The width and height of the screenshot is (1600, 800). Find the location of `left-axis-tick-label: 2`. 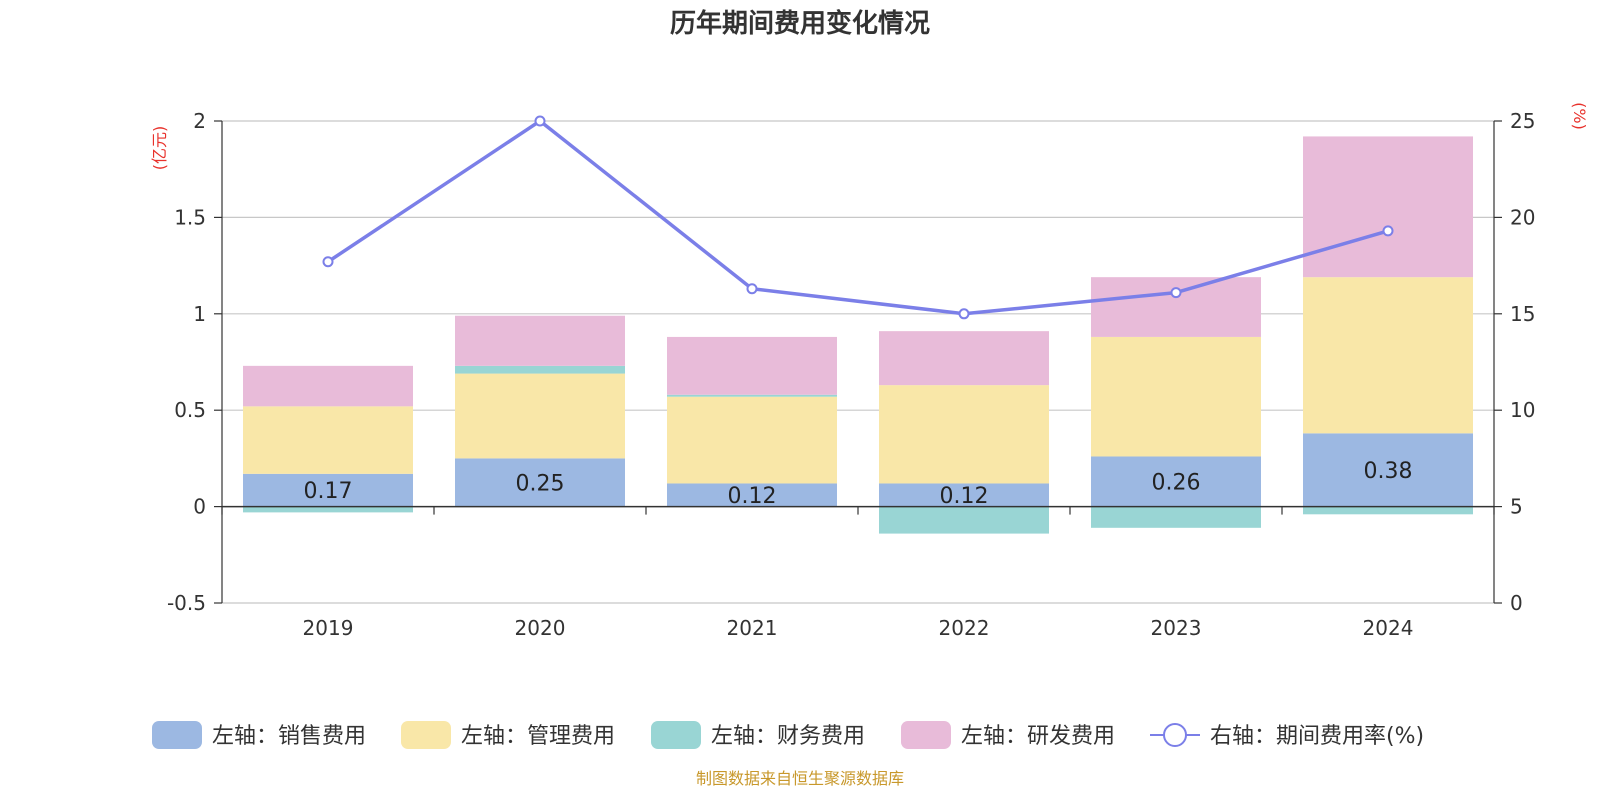

left-axis-tick-label: 2 is located at coordinates (199, 121).